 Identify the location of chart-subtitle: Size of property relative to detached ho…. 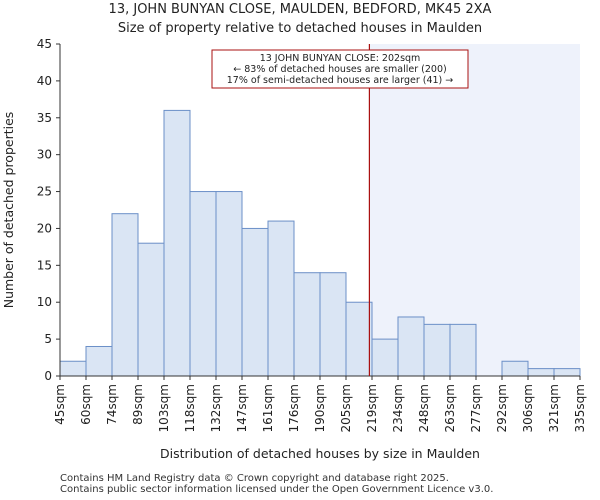
(300, 28).